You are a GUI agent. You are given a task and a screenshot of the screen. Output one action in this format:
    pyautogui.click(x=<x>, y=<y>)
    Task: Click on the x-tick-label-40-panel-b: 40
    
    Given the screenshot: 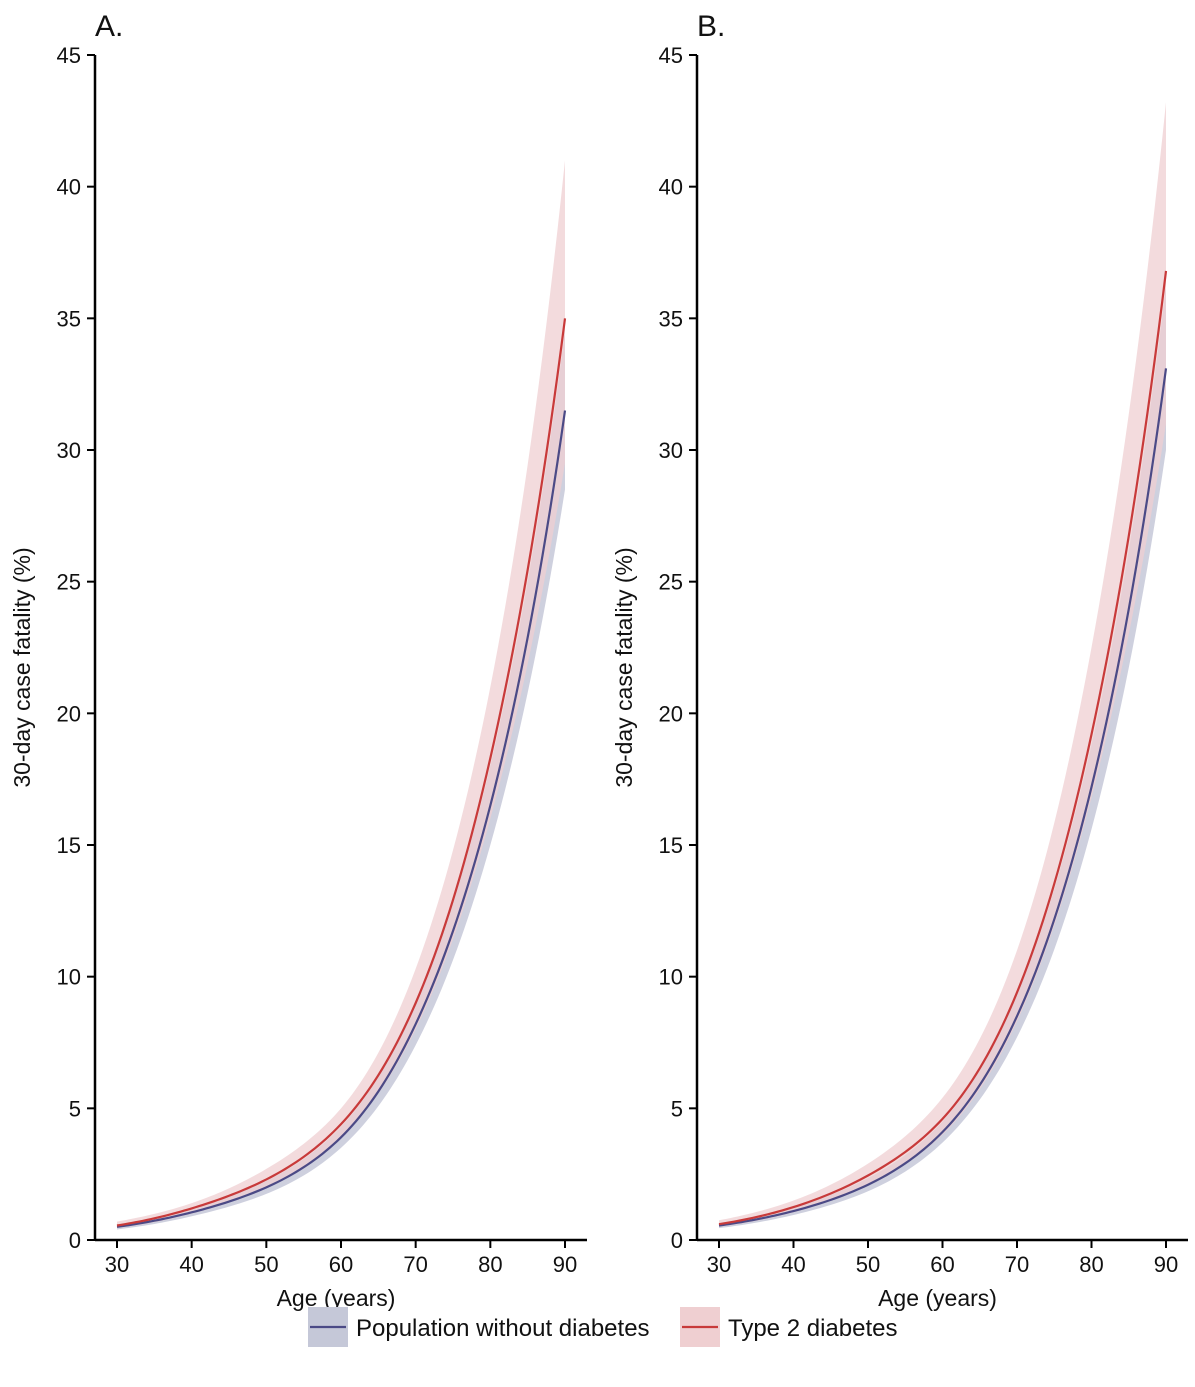 What is the action you would take?
    pyautogui.click(x=793, y=1264)
    